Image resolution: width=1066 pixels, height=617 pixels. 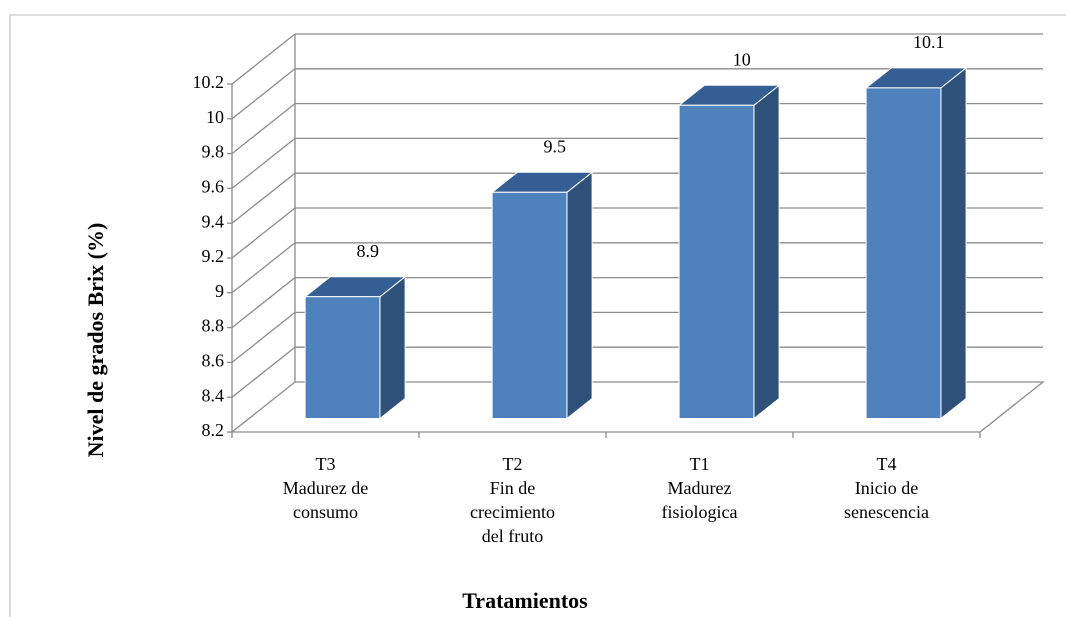 I want to click on y-tick-label: 9.8, so click(x=213, y=152).